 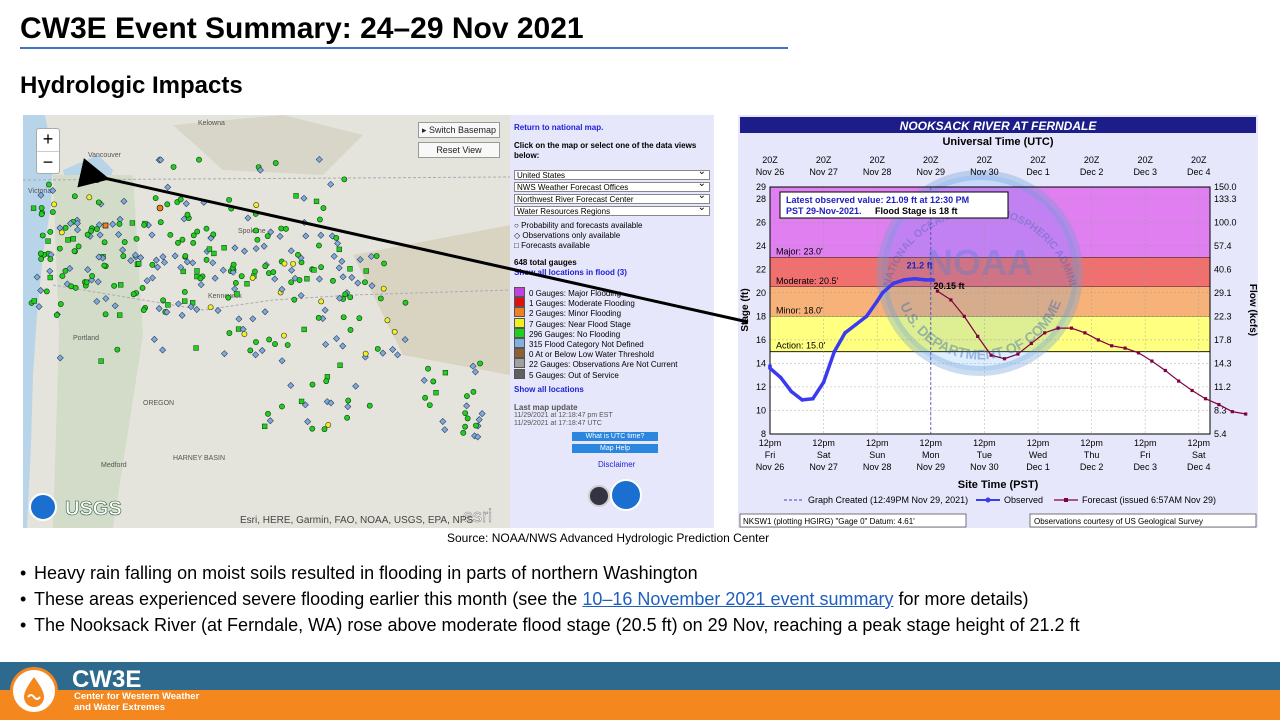 What do you see at coordinates (1199, 467) in the screenshot?
I see `pst-tick-date: Dec 4` at bounding box center [1199, 467].